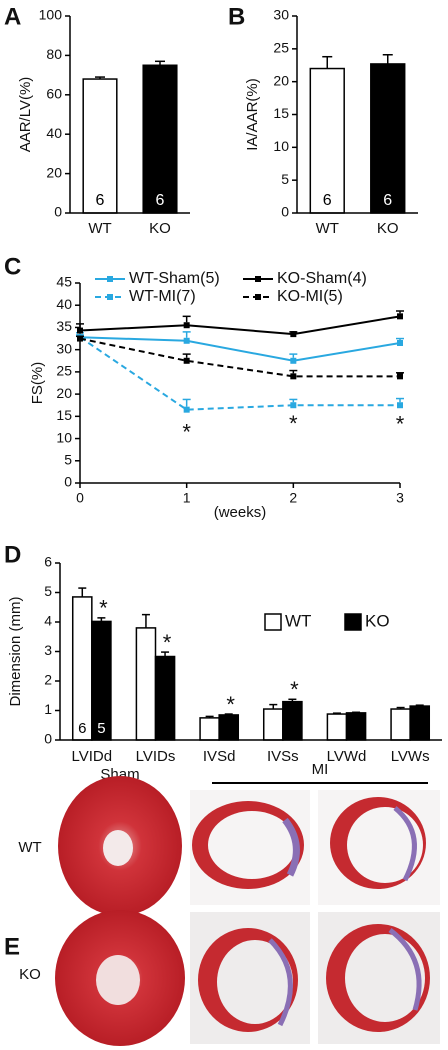 The width and height of the screenshot is (448, 1050). What do you see at coordinates (54, 133) in the screenshot?
I see `y-tick-label: 40` at bounding box center [54, 133].